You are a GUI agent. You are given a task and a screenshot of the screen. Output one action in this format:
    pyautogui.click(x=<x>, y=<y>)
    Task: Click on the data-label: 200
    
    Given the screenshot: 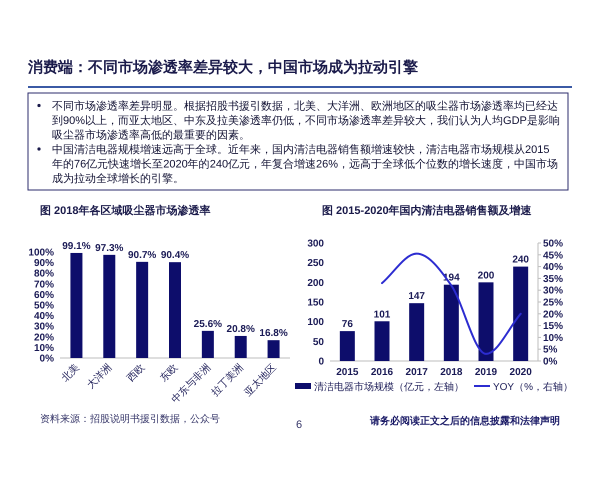 What is the action you would take?
    pyautogui.click(x=486, y=276)
    